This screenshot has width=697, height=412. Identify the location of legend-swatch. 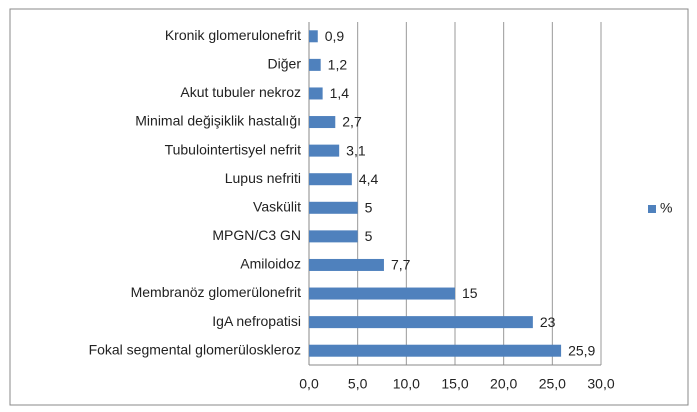
(652, 209).